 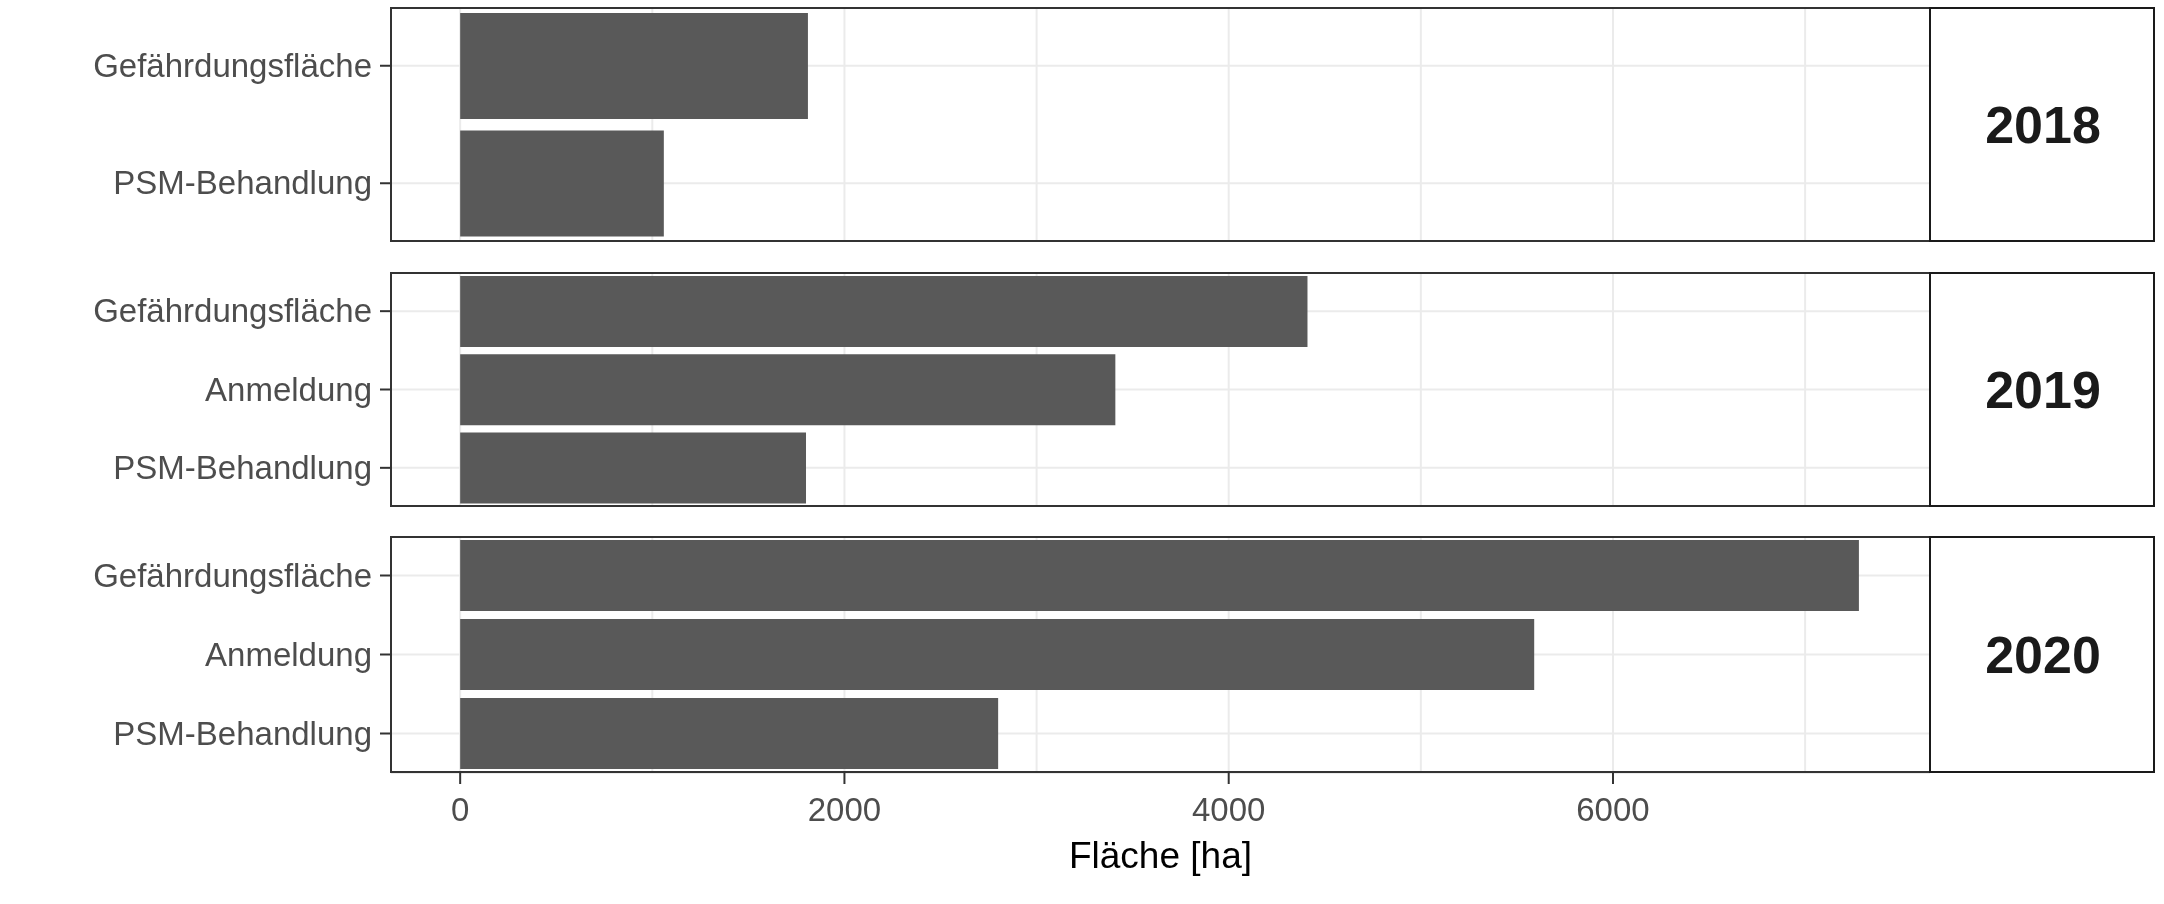 I want to click on x-axis-title: Fläche [ha], so click(x=1160, y=856).